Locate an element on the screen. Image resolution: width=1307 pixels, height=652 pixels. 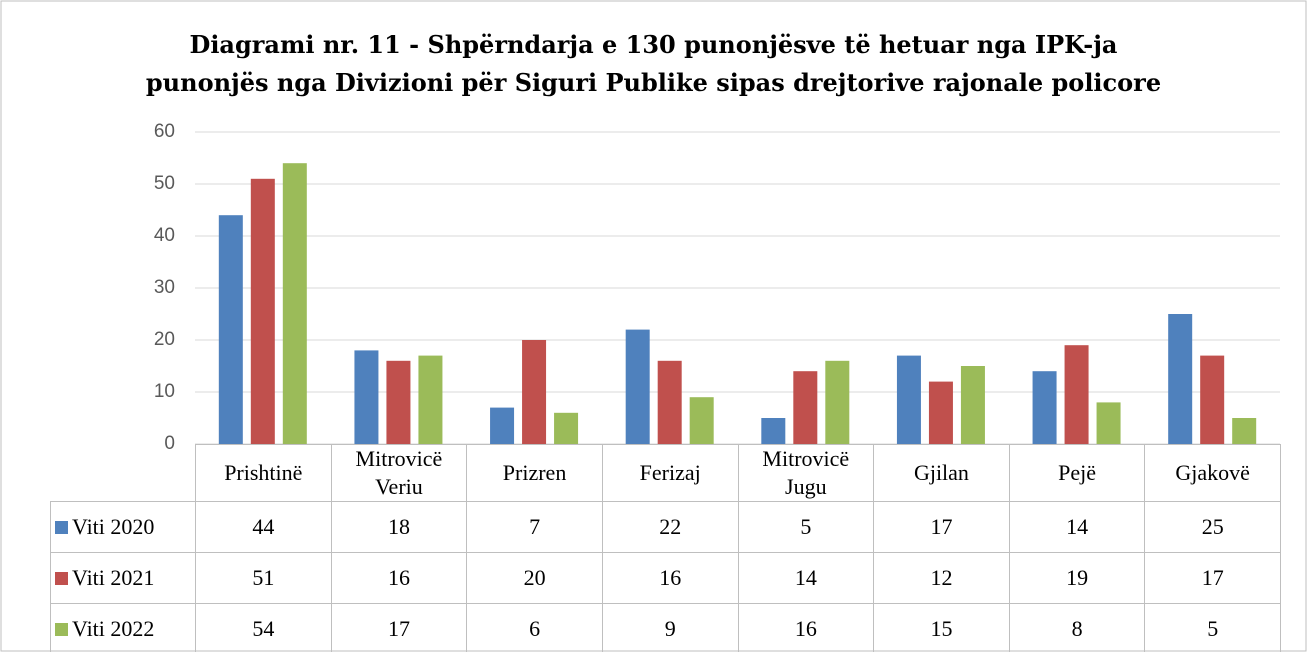
table-value: 6 is located at coordinates (534, 627).